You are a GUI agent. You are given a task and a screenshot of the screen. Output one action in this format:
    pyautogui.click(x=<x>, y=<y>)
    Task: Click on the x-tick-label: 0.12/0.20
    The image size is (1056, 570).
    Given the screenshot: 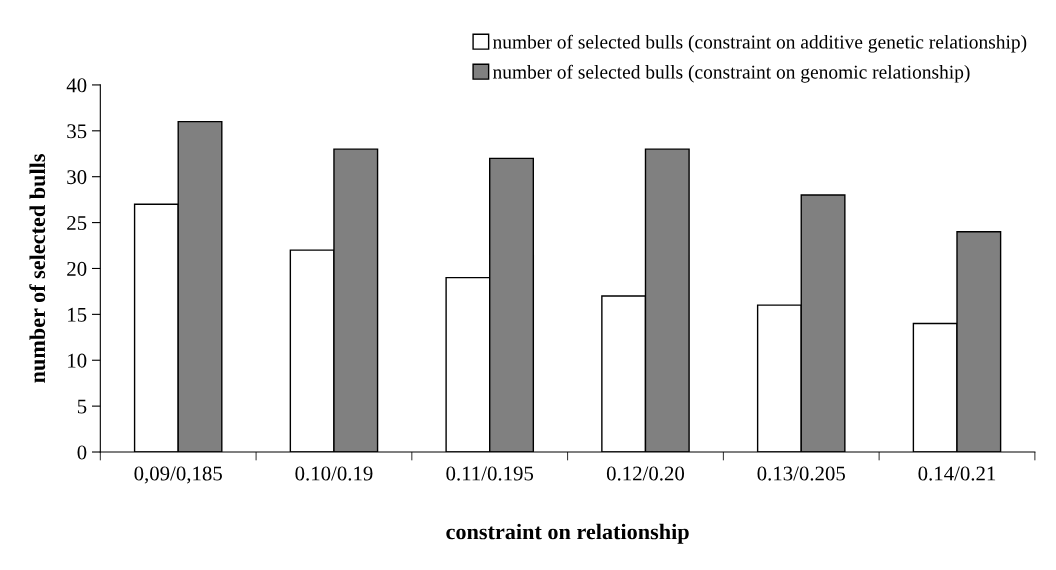 What is the action you would take?
    pyautogui.click(x=645, y=473)
    